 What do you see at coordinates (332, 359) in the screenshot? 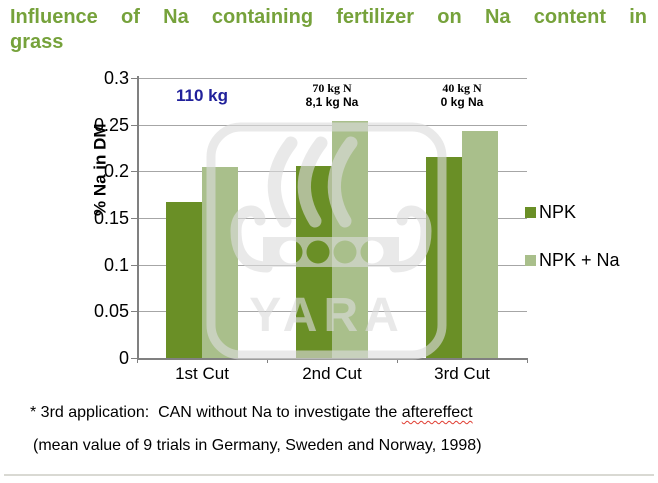
I see `x-axis-line` at bounding box center [332, 359].